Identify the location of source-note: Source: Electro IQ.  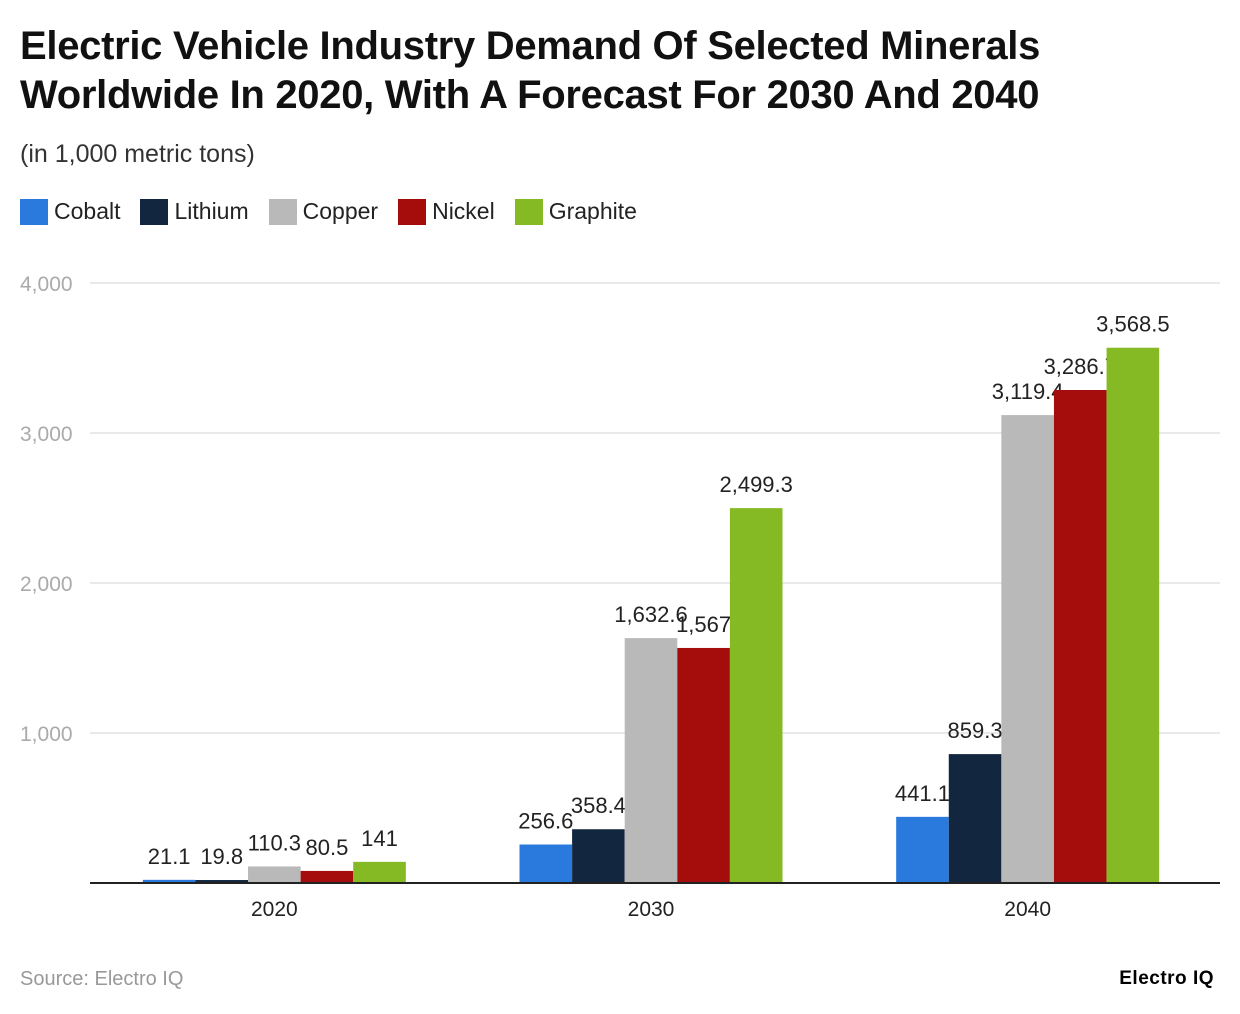
(102, 979).